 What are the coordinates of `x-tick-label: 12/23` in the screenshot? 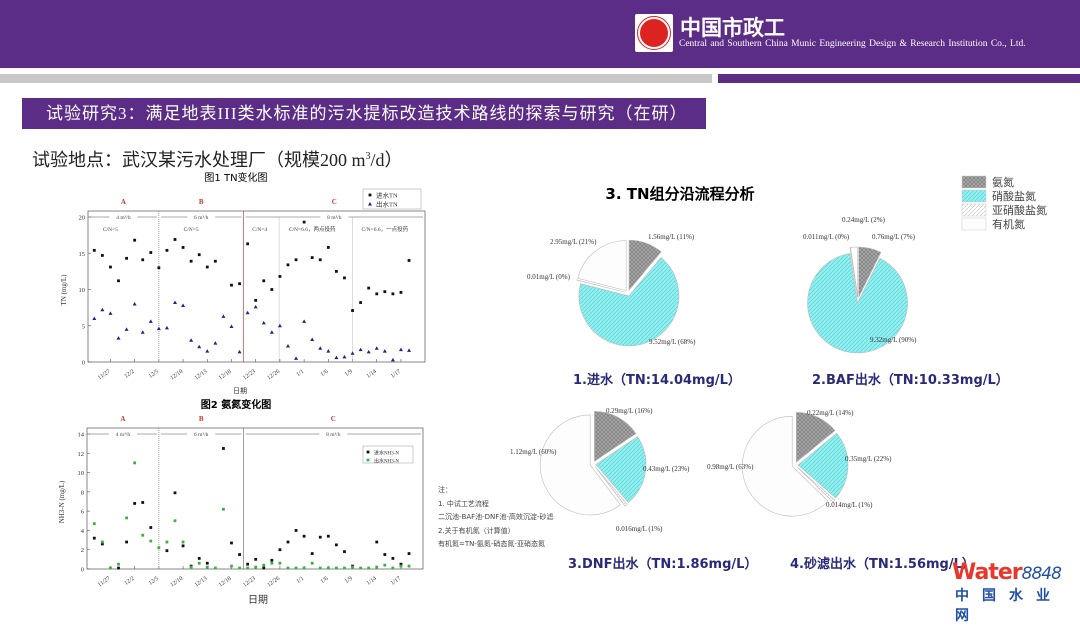 It's located at (249, 375).